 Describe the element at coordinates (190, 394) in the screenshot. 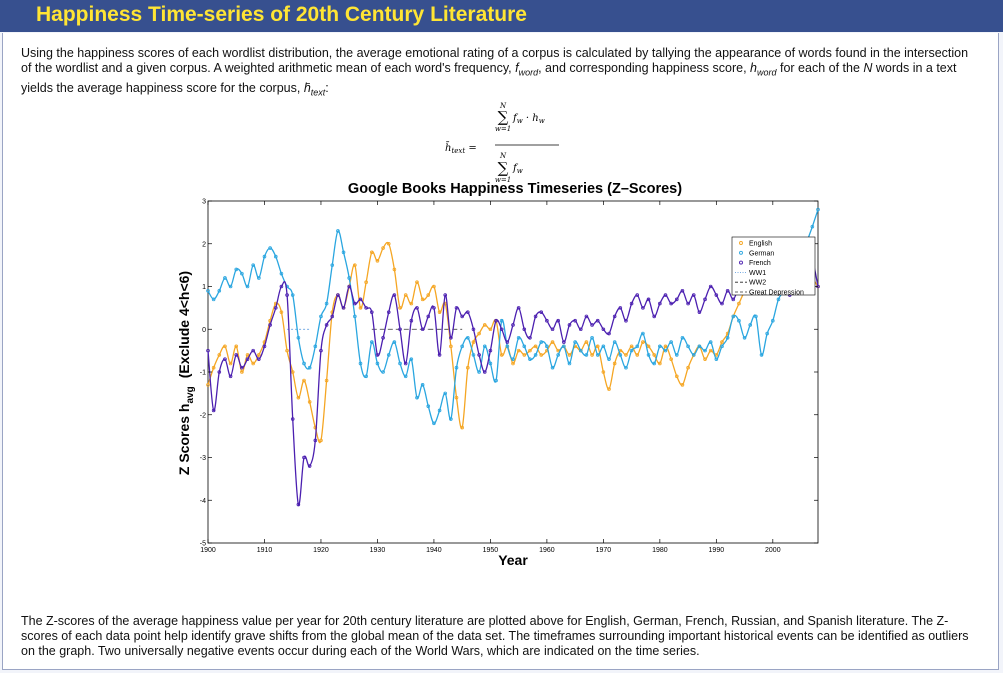

I see `y-axis-label-sub: avg` at that location.